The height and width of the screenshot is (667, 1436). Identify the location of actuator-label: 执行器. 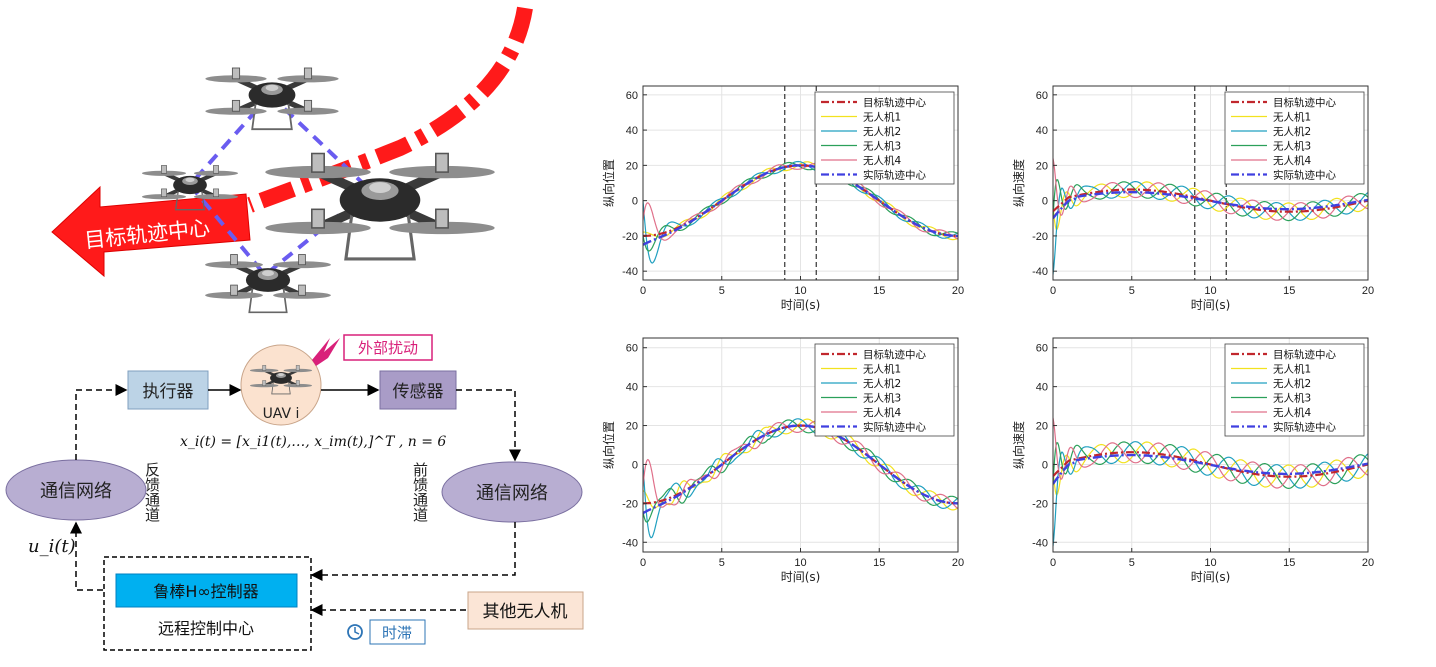
(168, 392).